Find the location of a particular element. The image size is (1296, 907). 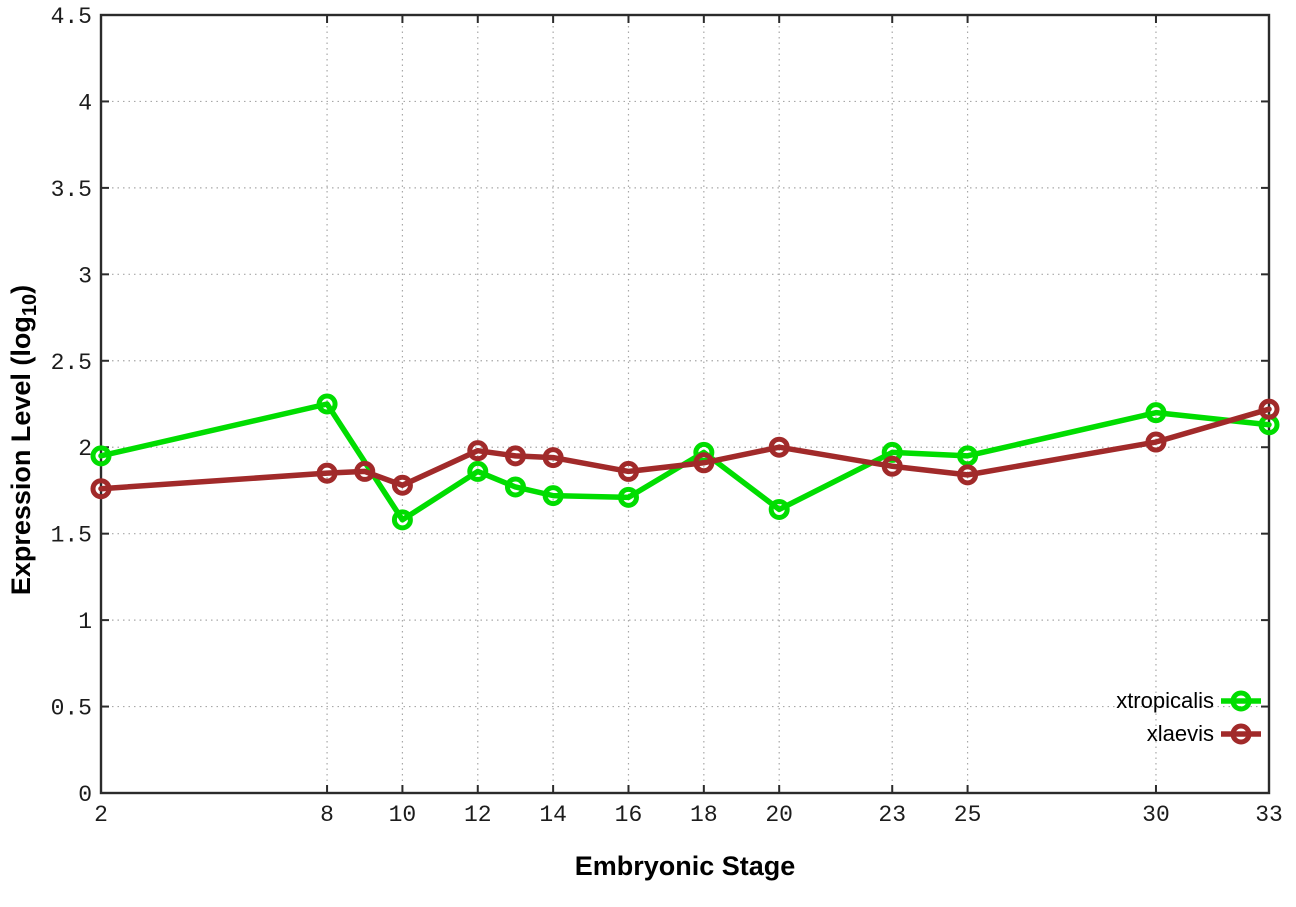

y-tick-label: 3 is located at coordinates (85, 276).